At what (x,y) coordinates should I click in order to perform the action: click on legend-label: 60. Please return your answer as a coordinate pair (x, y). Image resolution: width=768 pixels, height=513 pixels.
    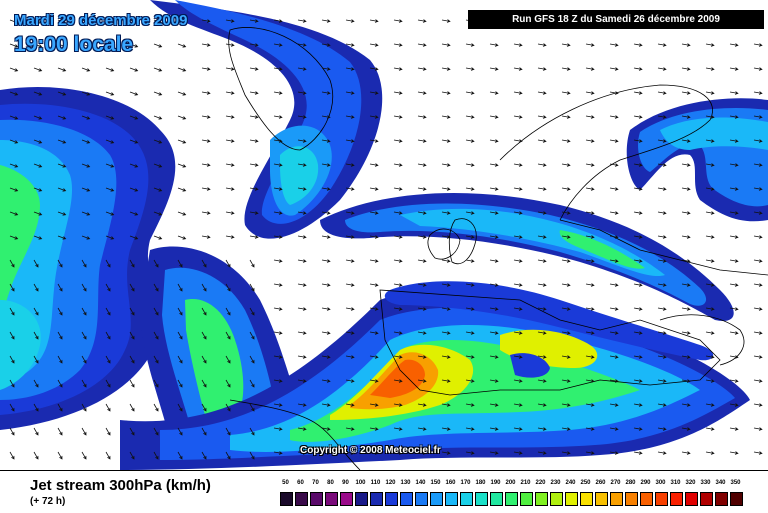
    Looking at the image, I should click on (300, 483).